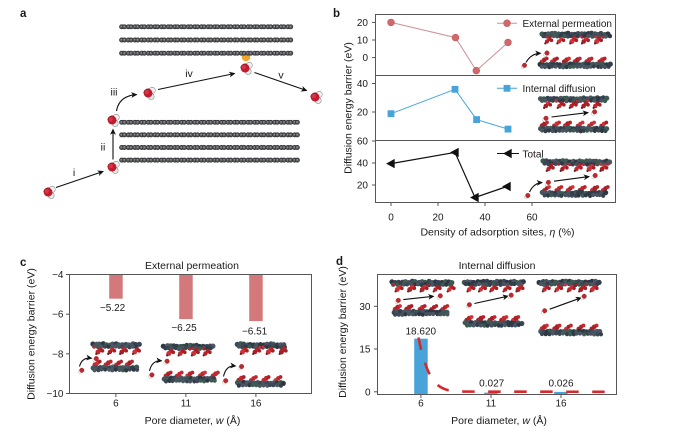 The height and width of the screenshot is (440, 690). What do you see at coordinates (336, 14) in the screenshot?
I see `svg-text: b` at bounding box center [336, 14].